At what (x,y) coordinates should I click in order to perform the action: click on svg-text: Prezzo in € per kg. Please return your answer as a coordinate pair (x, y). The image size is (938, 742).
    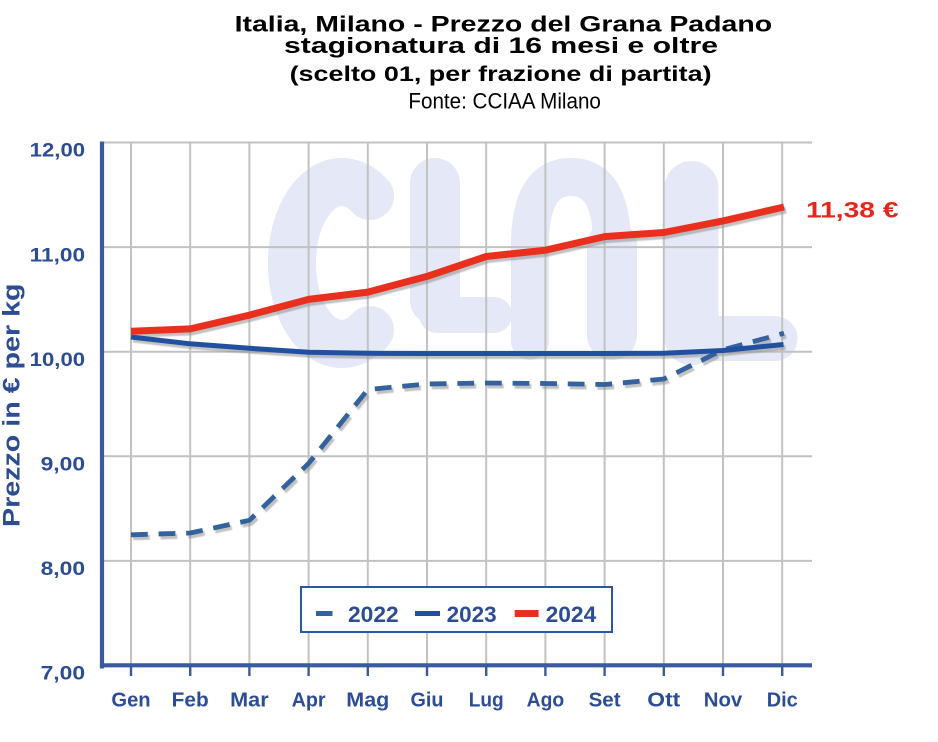
    Looking at the image, I should click on (13, 406).